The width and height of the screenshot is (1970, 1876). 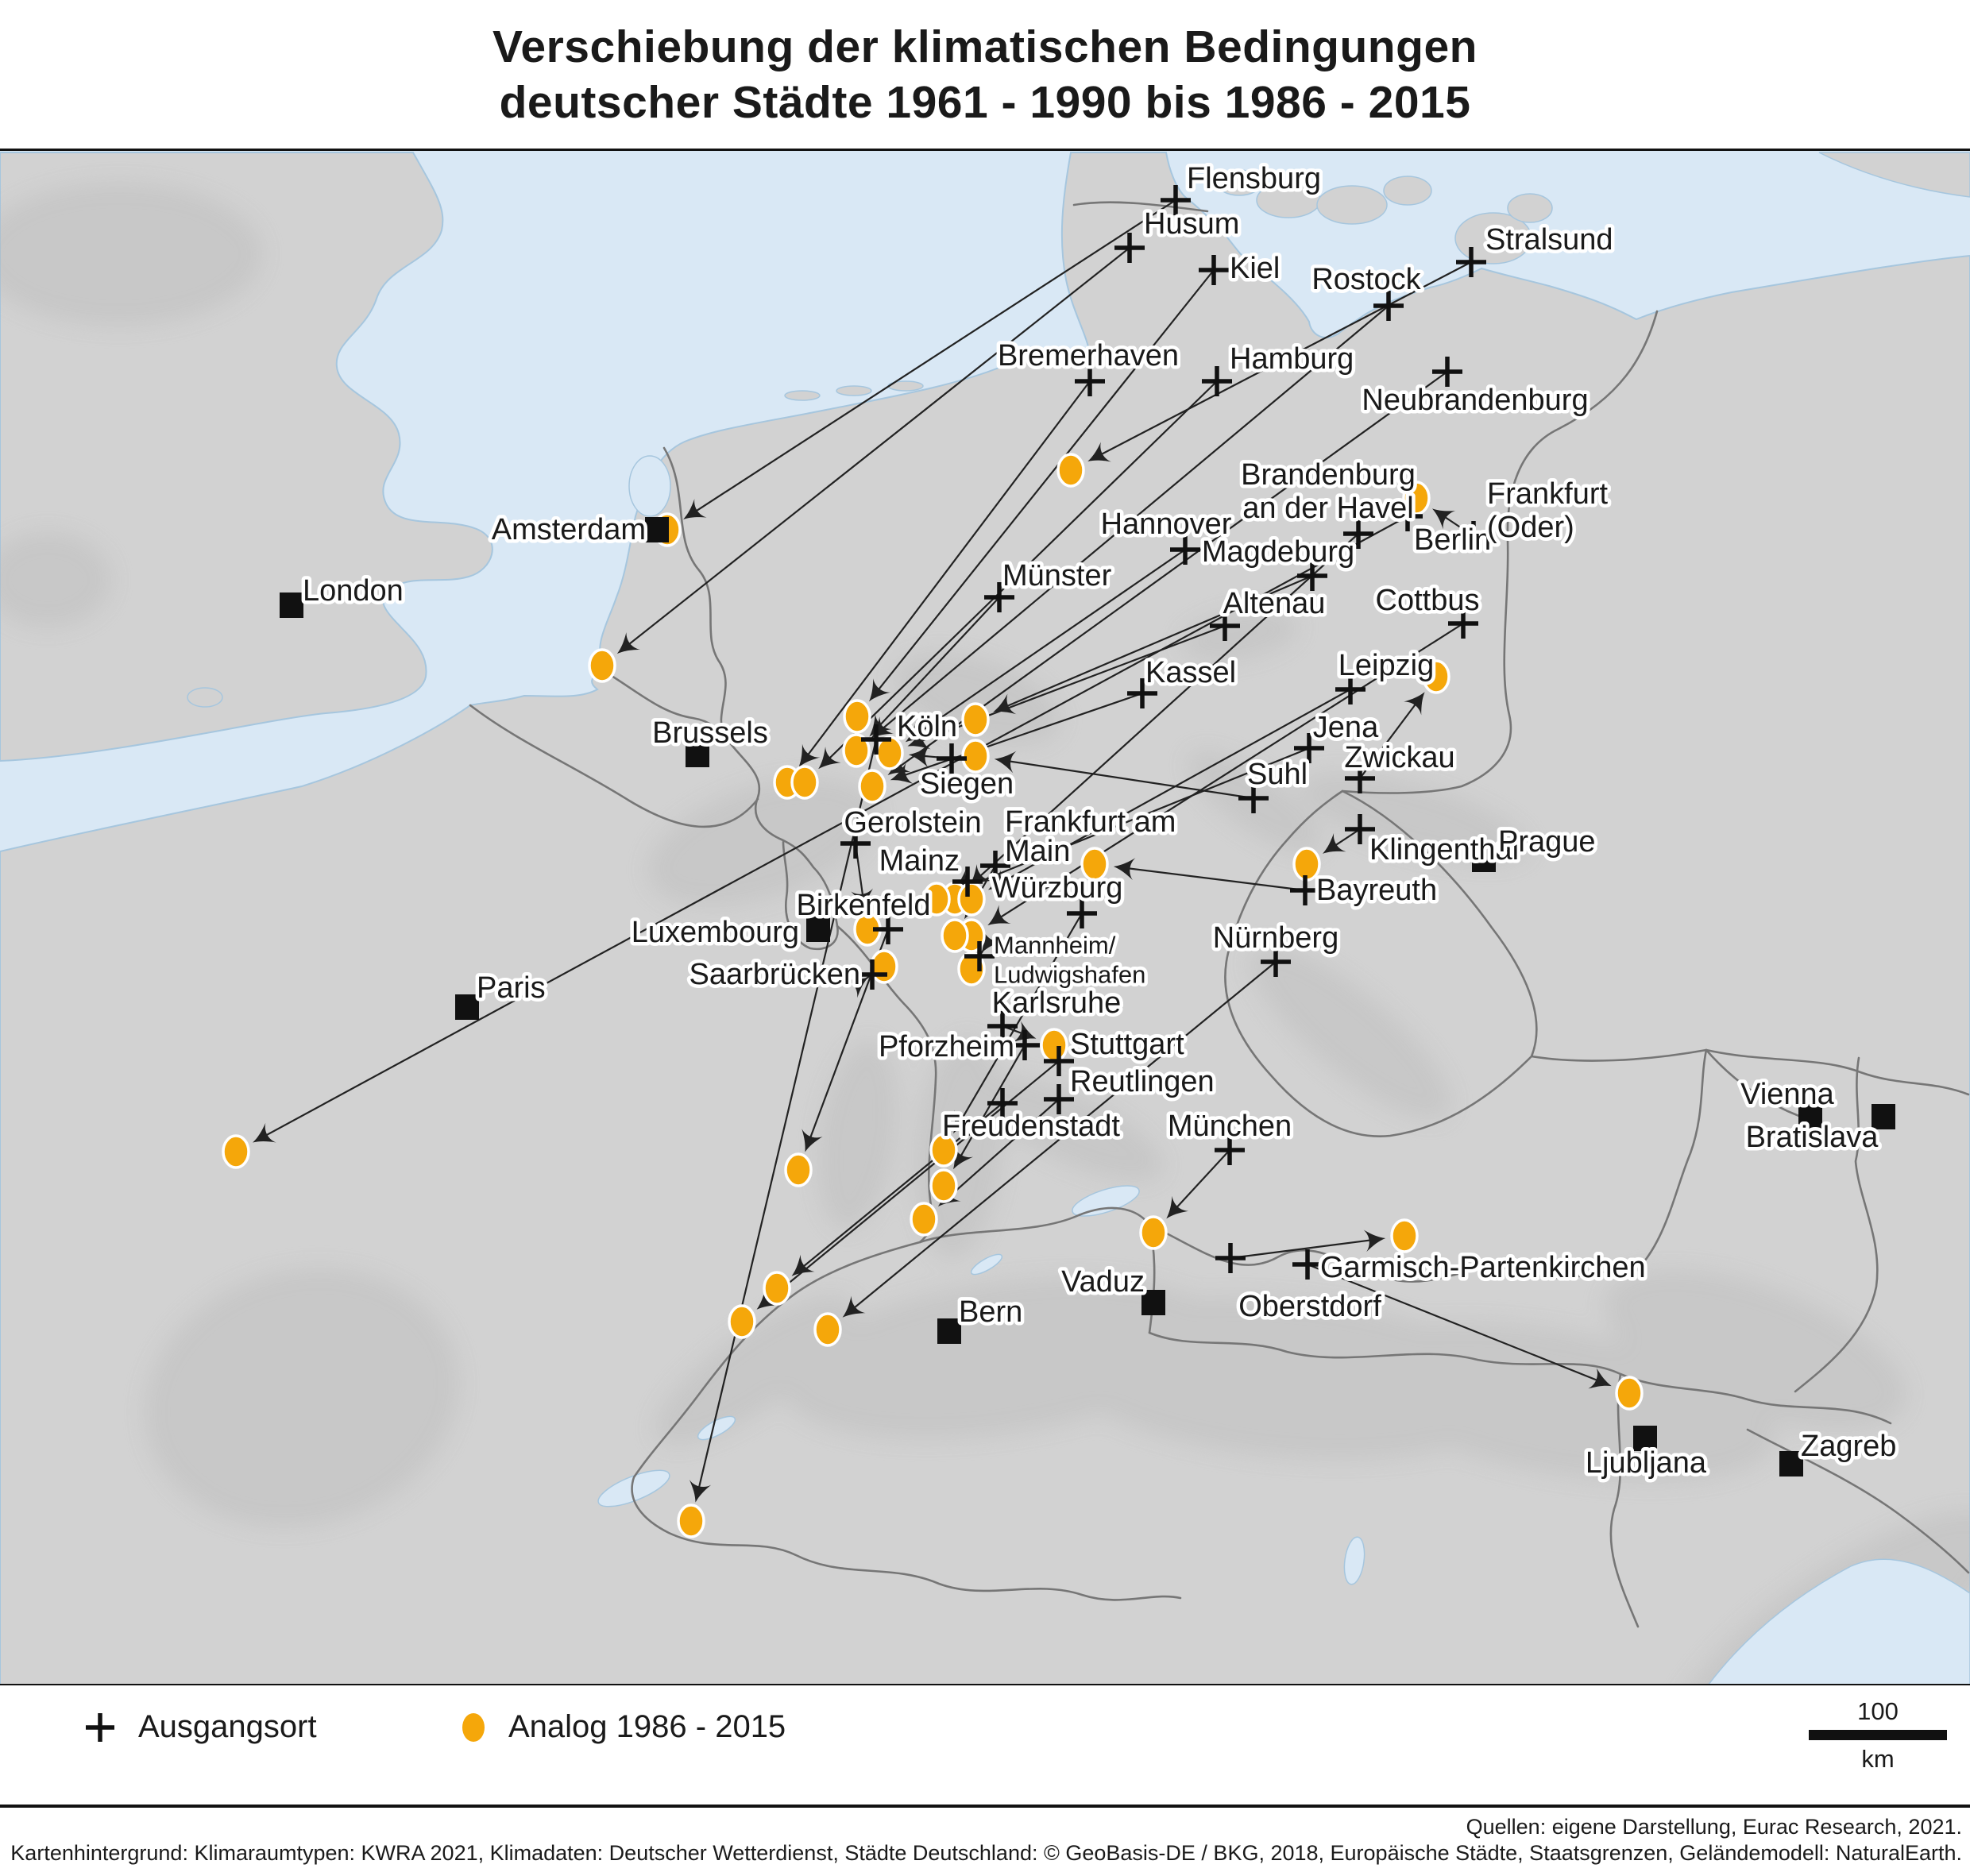 What do you see at coordinates (1328, 475) in the screenshot?
I see `origin-label-brandenburg-an-der-havel: Brandenburg` at bounding box center [1328, 475].